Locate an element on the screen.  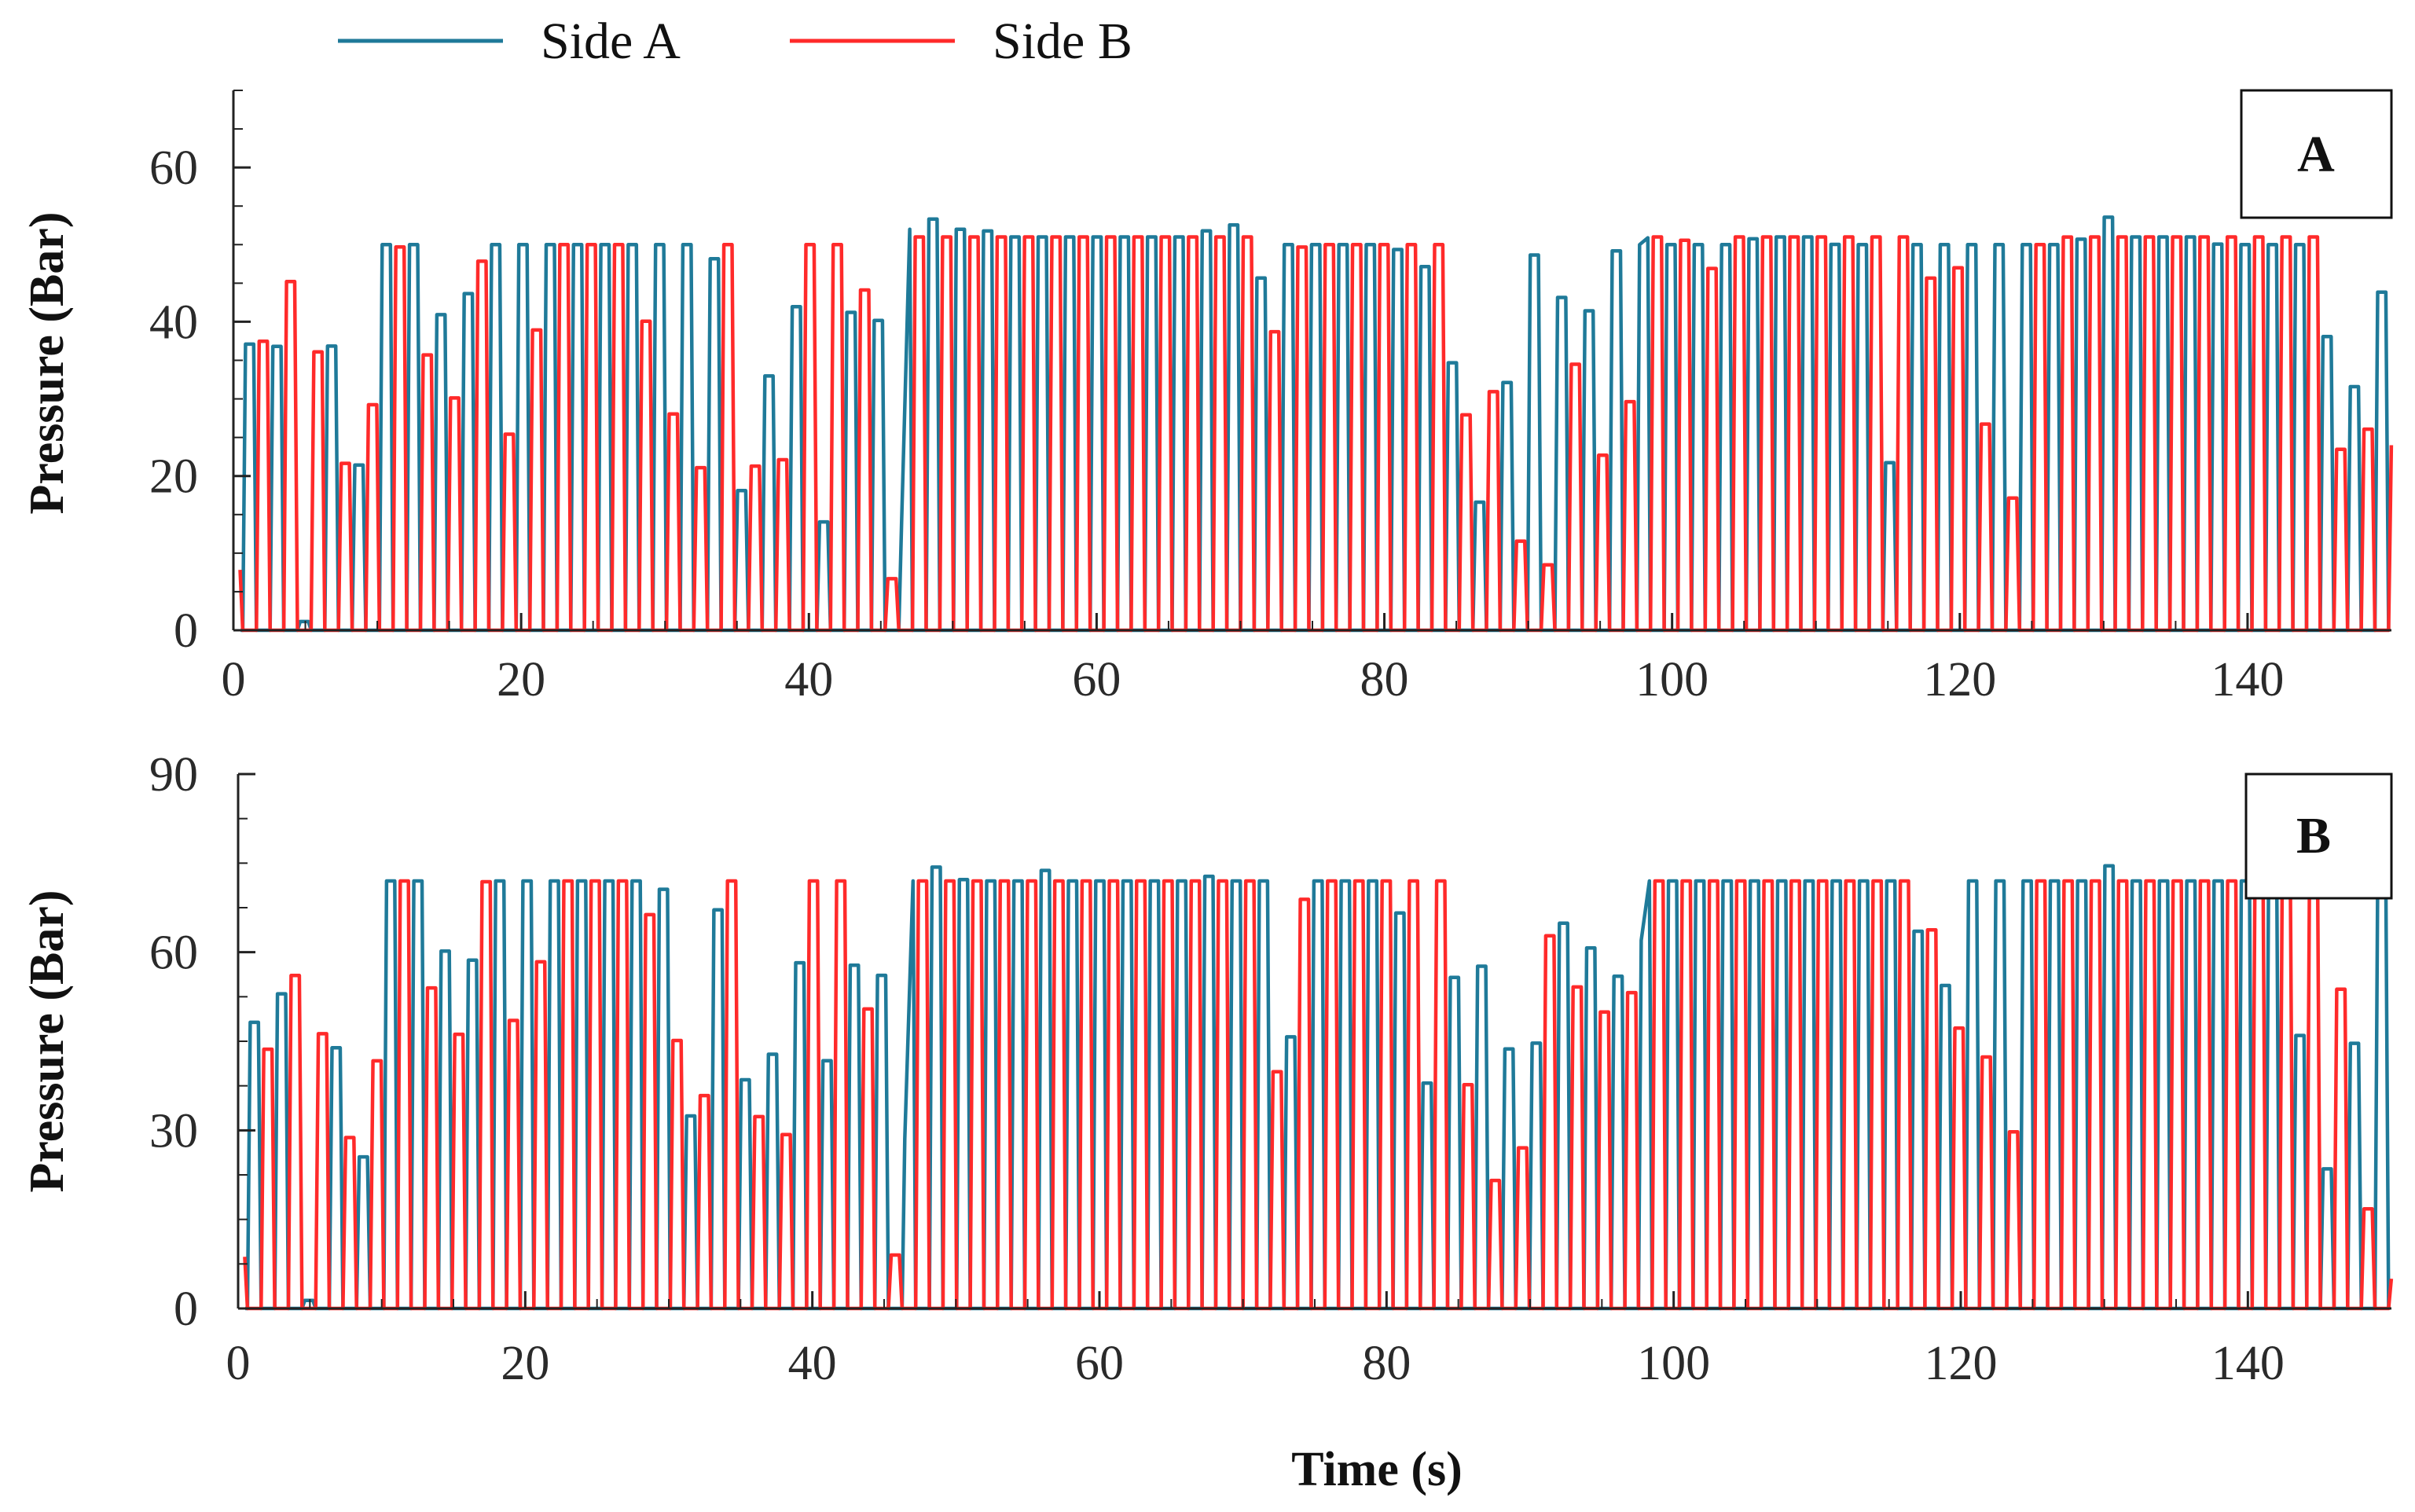
y-tick-label: 20 is located at coordinates (173, 477).